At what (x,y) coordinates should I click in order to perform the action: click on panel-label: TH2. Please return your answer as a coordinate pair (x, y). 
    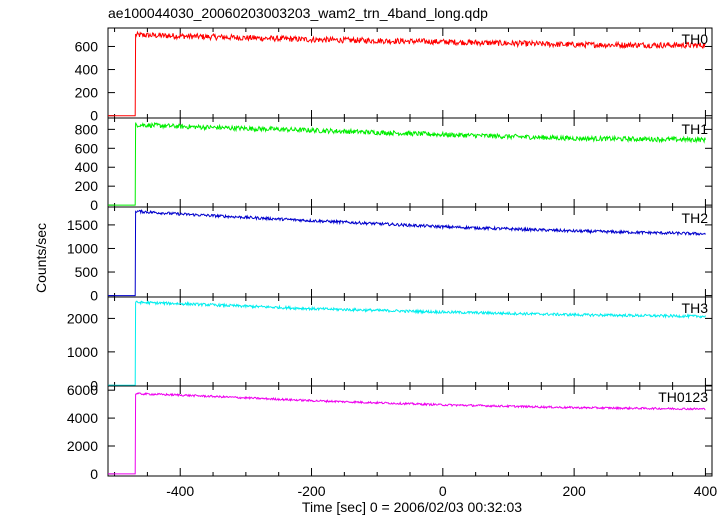
    Looking at the image, I should click on (695, 218).